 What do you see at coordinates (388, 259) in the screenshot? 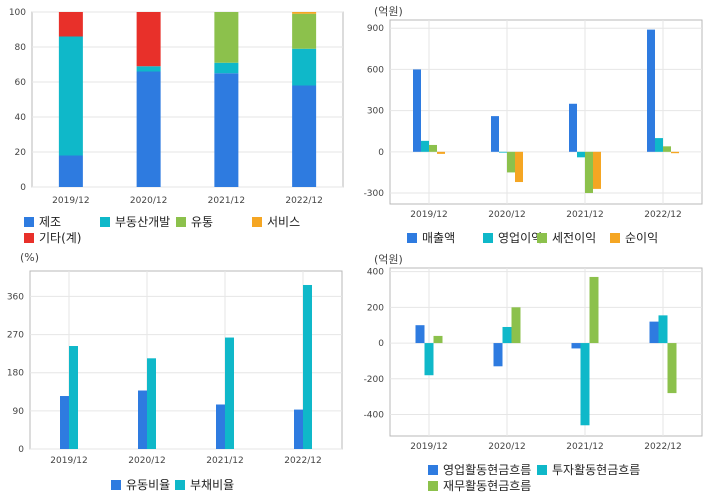
I see `cashflow-unit-label: (억원)` at bounding box center [388, 259].